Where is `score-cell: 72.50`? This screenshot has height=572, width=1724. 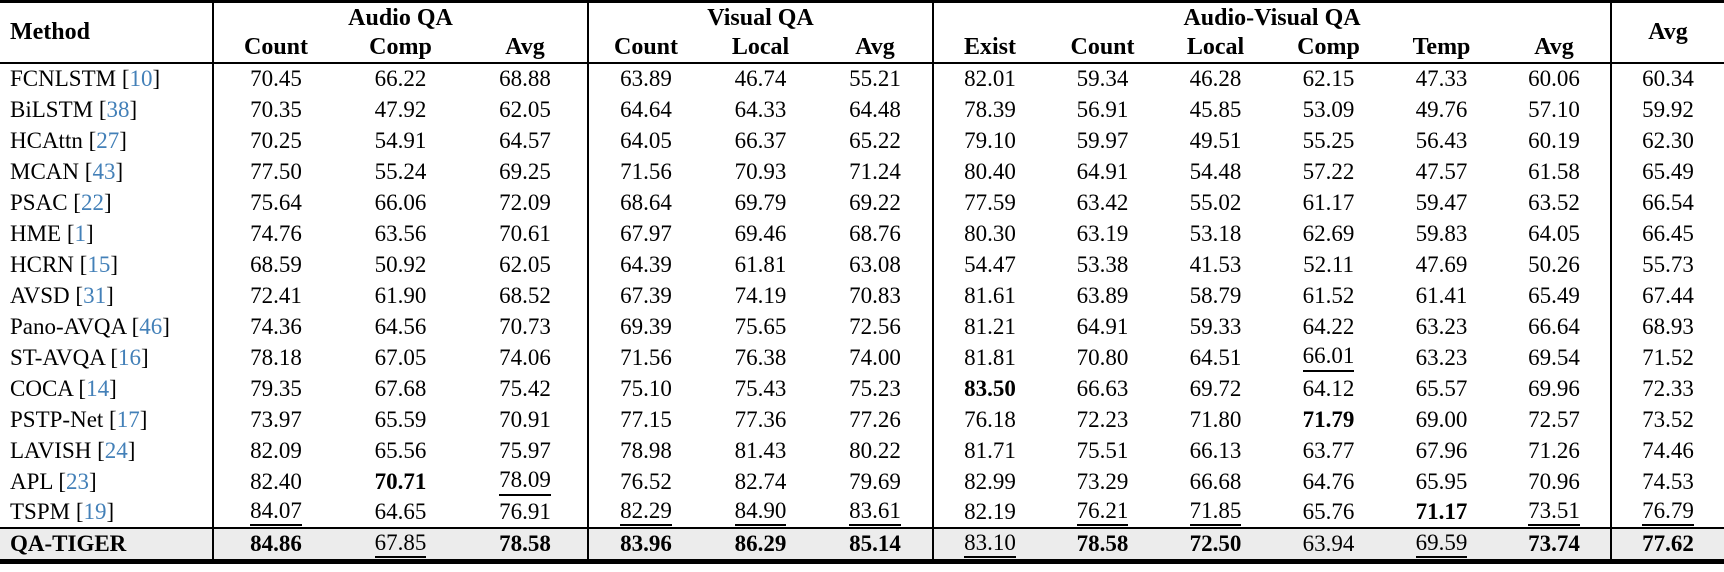
score-cell: 72.50 is located at coordinates (1215, 544).